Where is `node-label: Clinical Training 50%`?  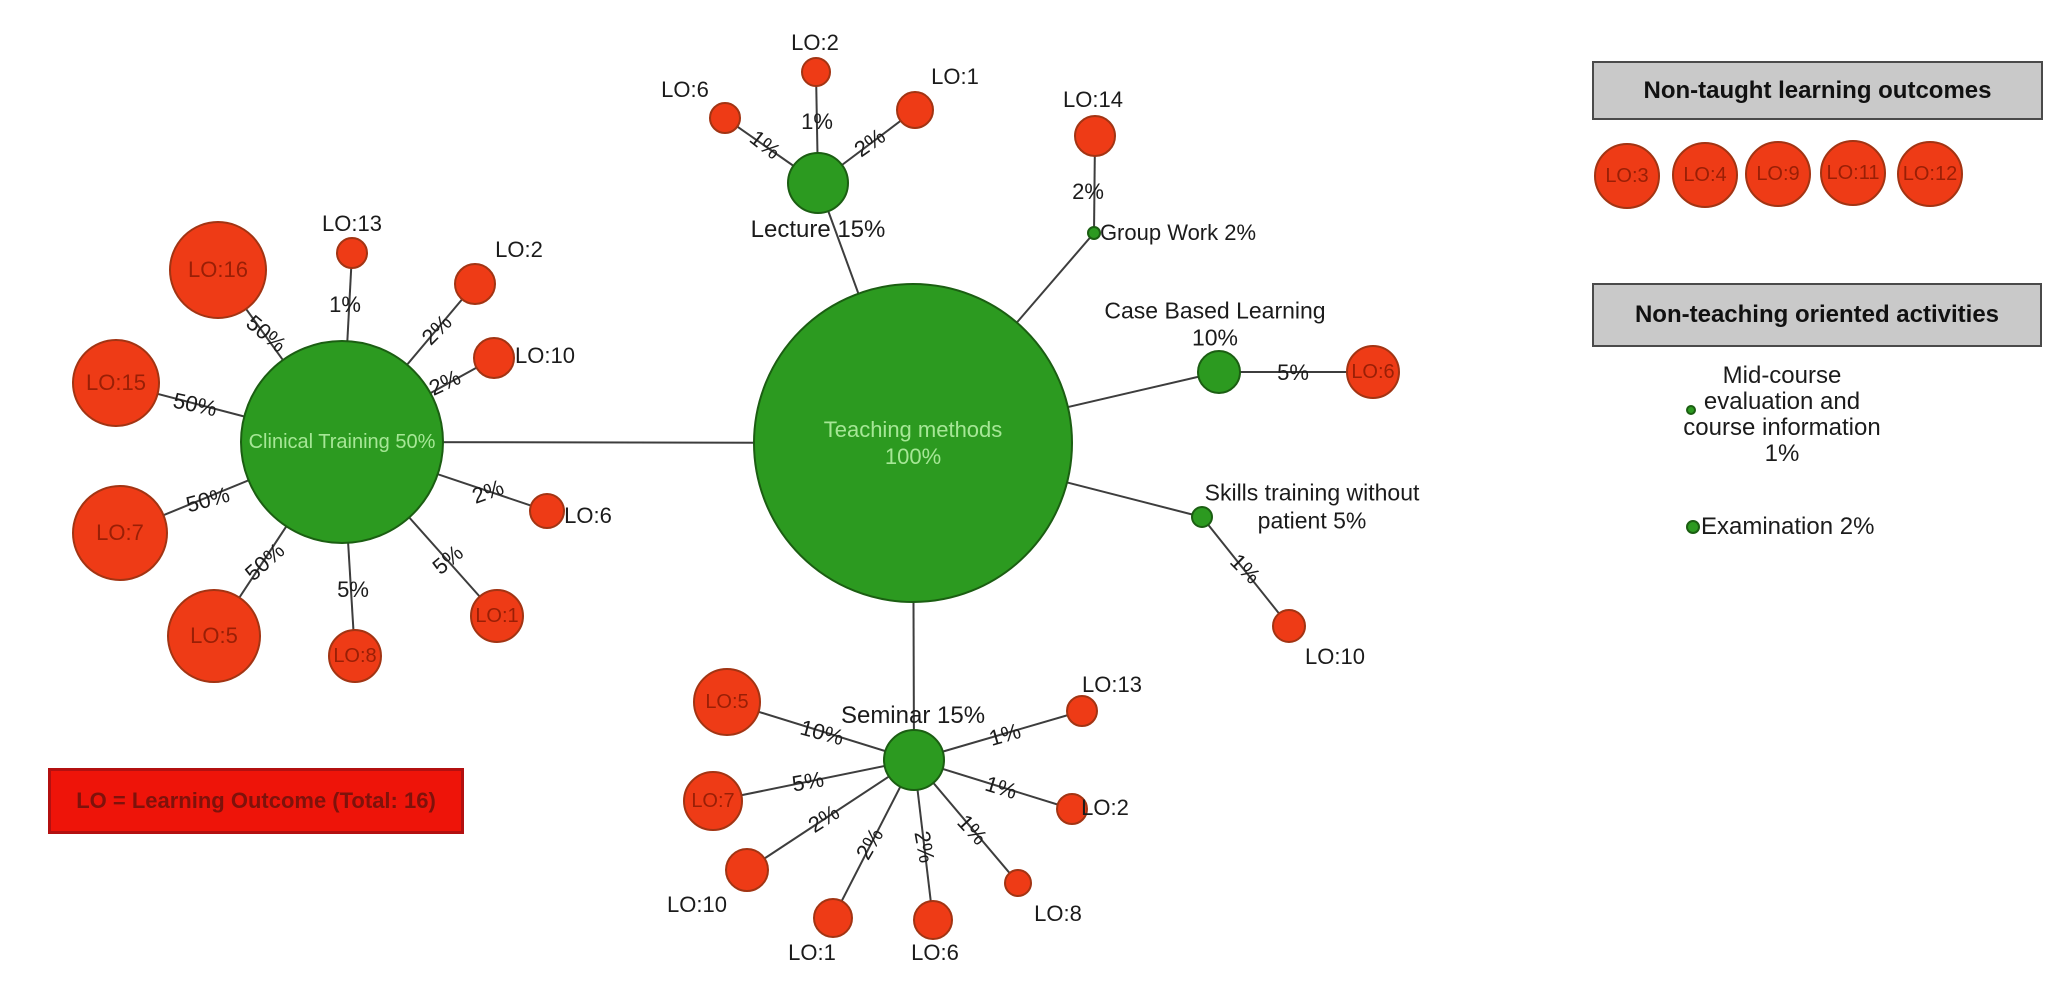 node-label: Clinical Training 50% is located at coordinates (342, 441).